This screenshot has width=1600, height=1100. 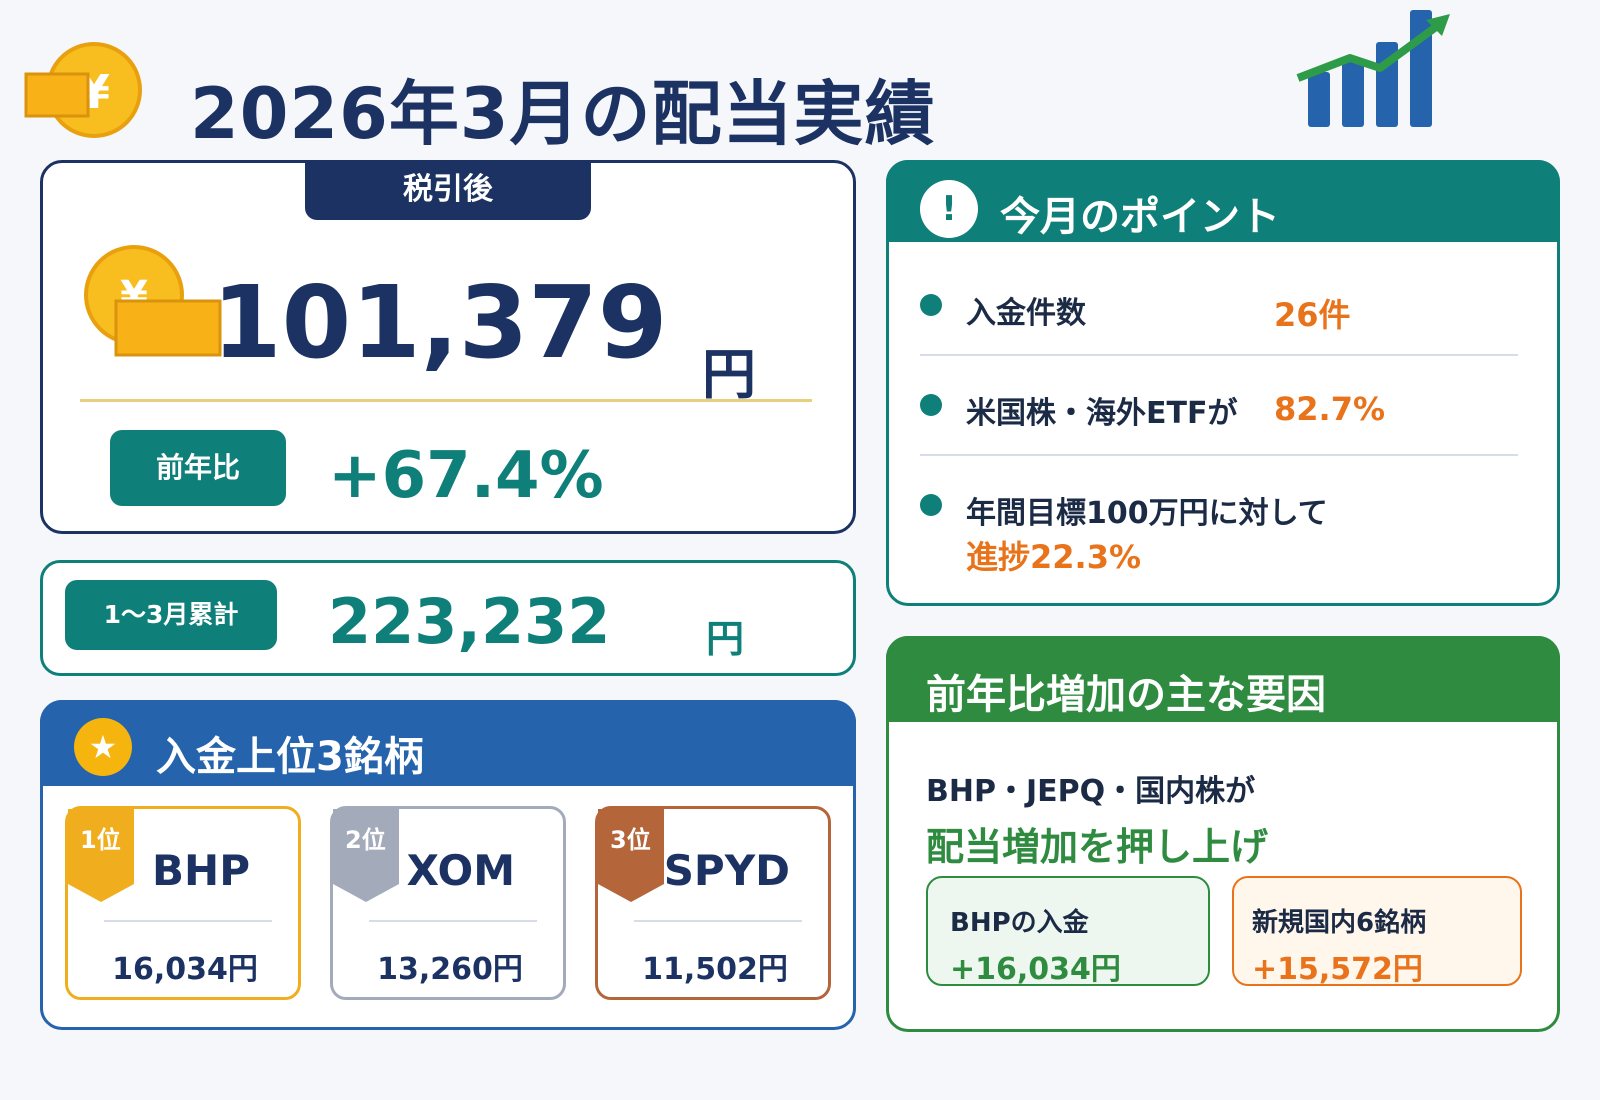 What do you see at coordinates (563, 114) in the screenshot?
I see `page-title: 2026年3月の配当実績` at bounding box center [563, 114].